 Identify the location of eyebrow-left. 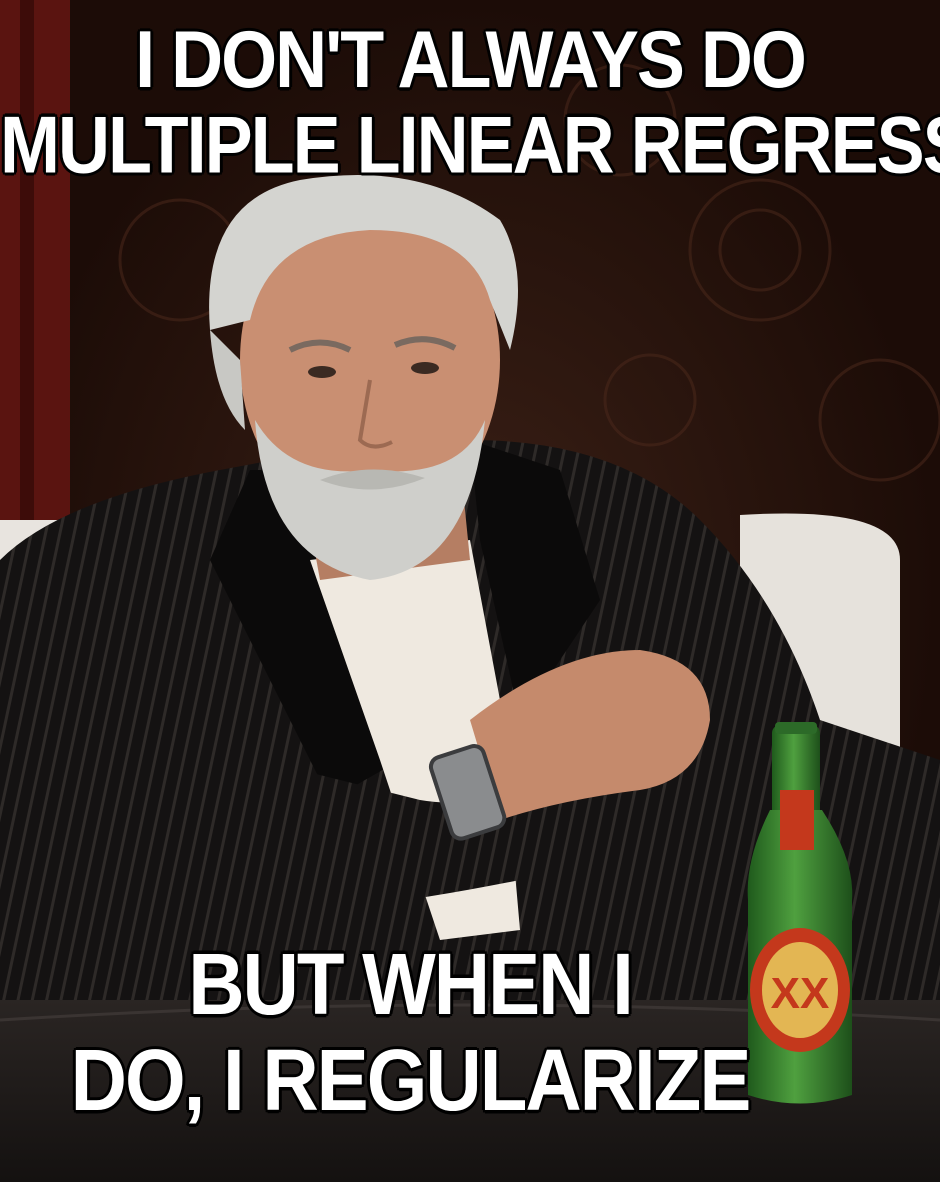
(320, 346).